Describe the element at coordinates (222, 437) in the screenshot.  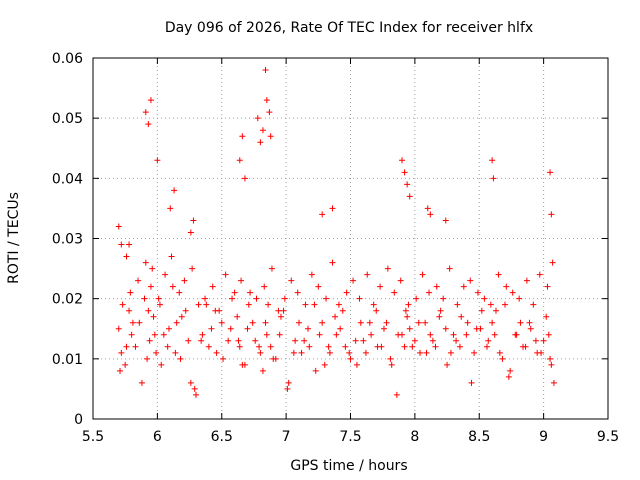
I see `x-tick-label: 6.5` at that location.